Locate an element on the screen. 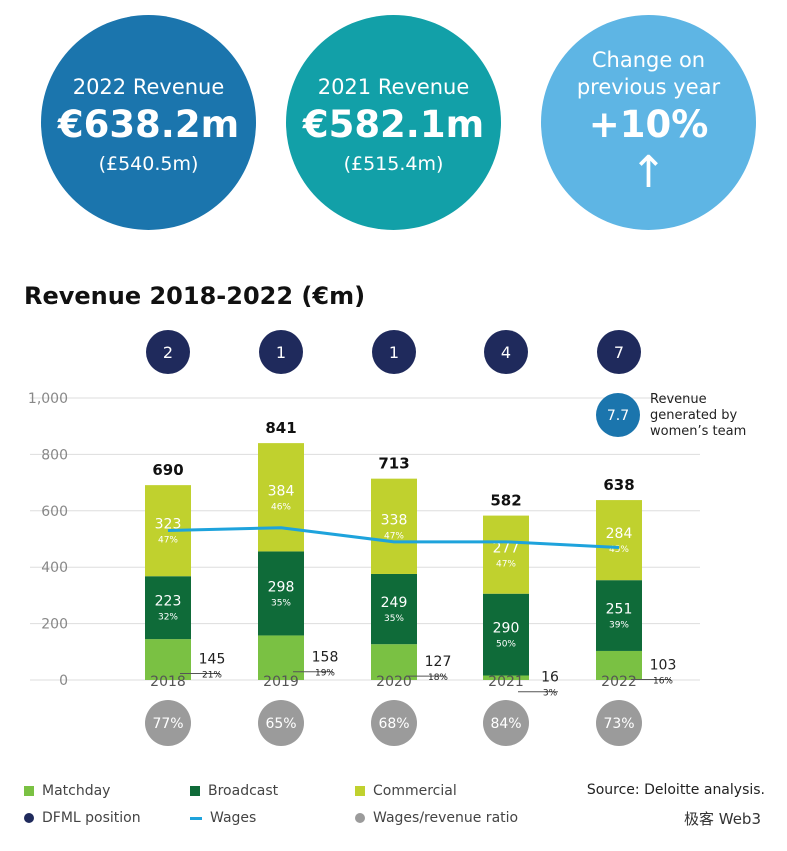 This screenshot has width=787, height=851. dfml-position-label: 4 is located at coordinates (506, 352).